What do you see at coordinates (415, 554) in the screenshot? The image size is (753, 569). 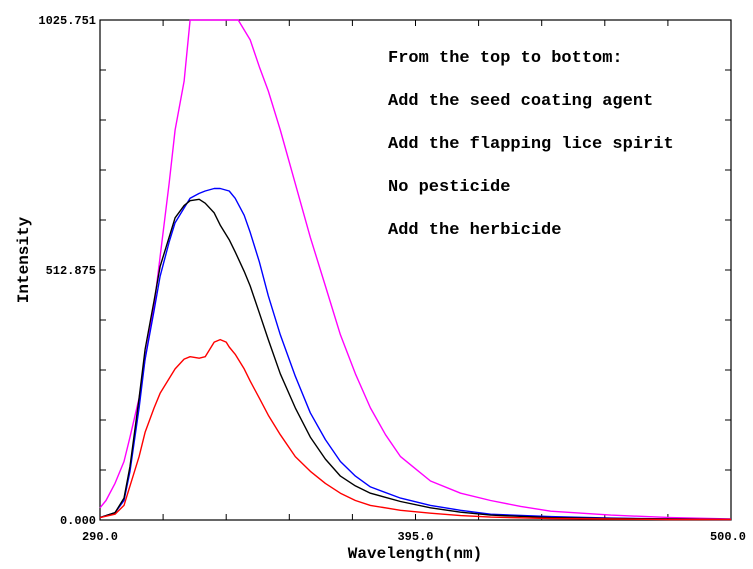 I see `x-axis-label: Wavelength(nm)` at bounding box center [415, 554].